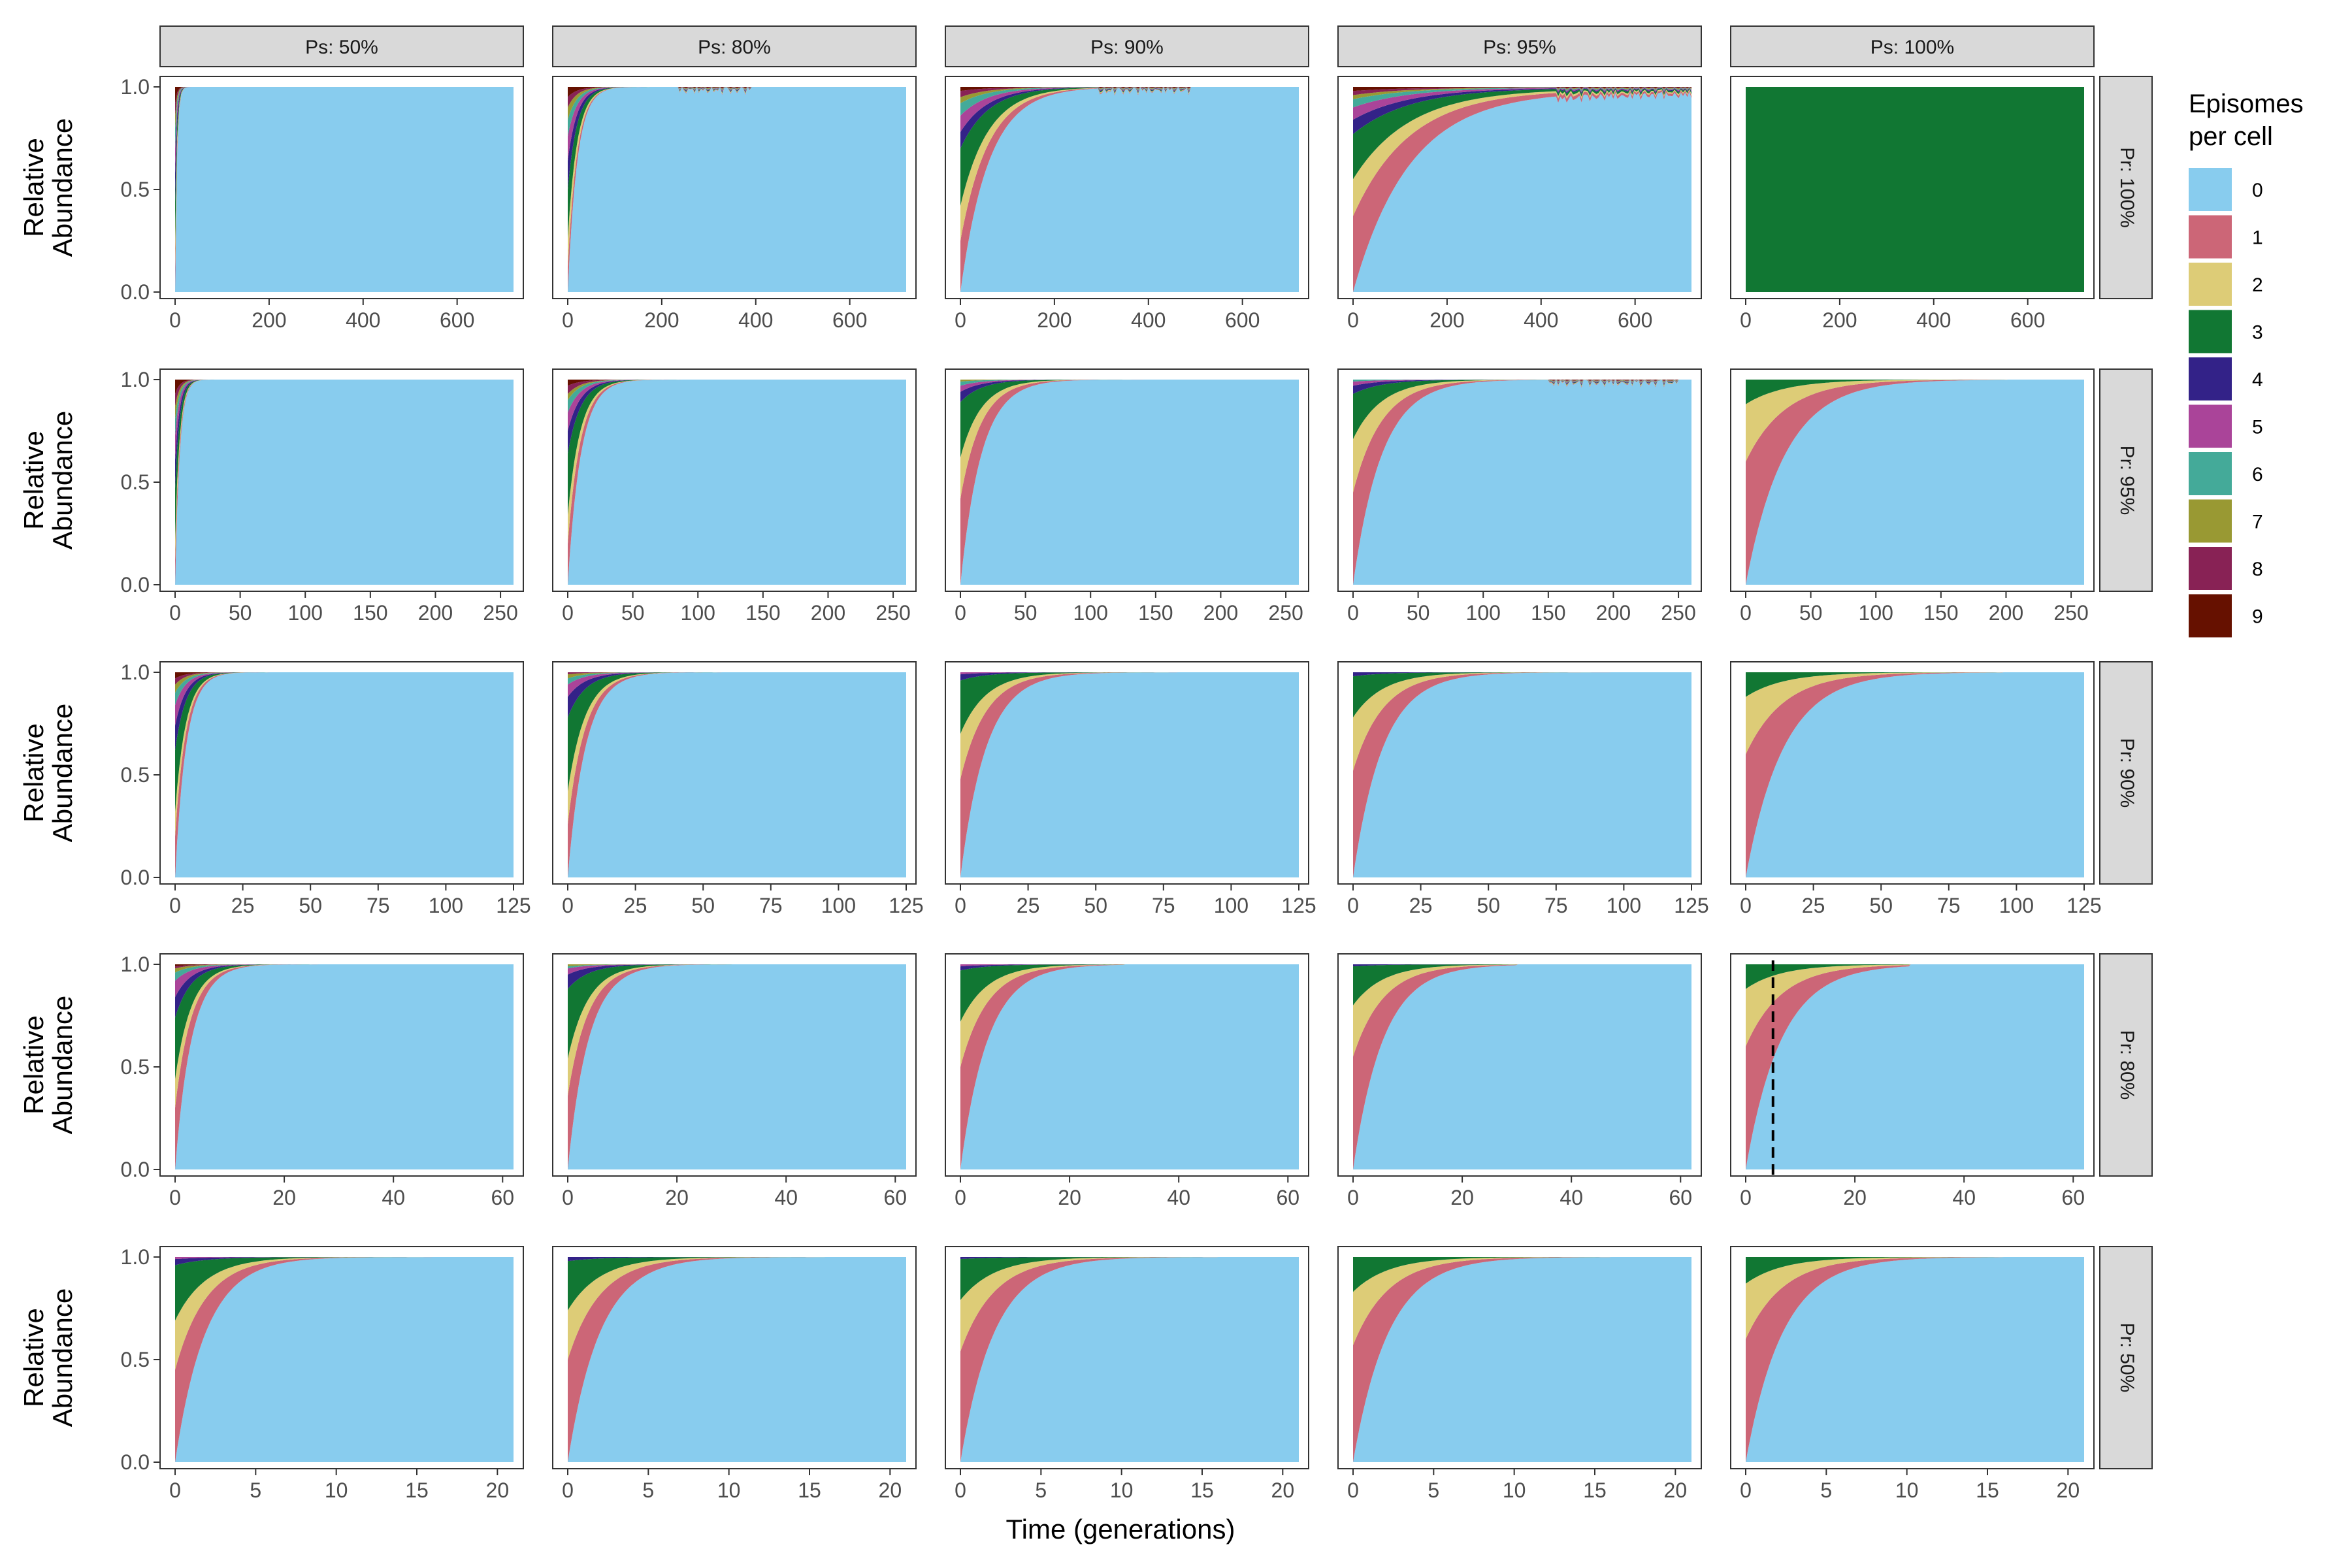  I want to click on y-tick-label: 0.0, so click(135, 1462).